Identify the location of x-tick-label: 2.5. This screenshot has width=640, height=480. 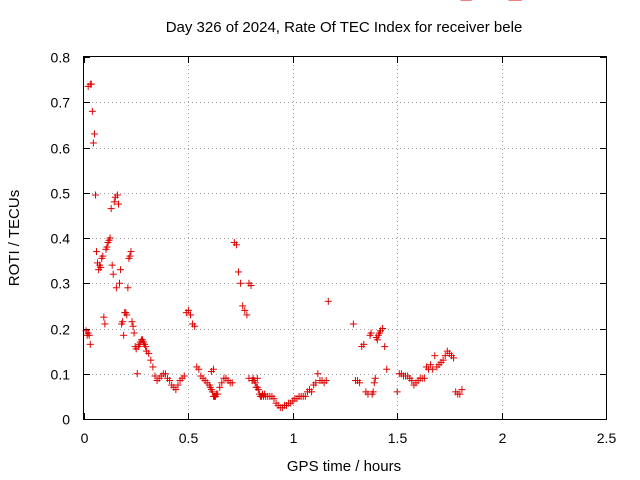
(607, 438).